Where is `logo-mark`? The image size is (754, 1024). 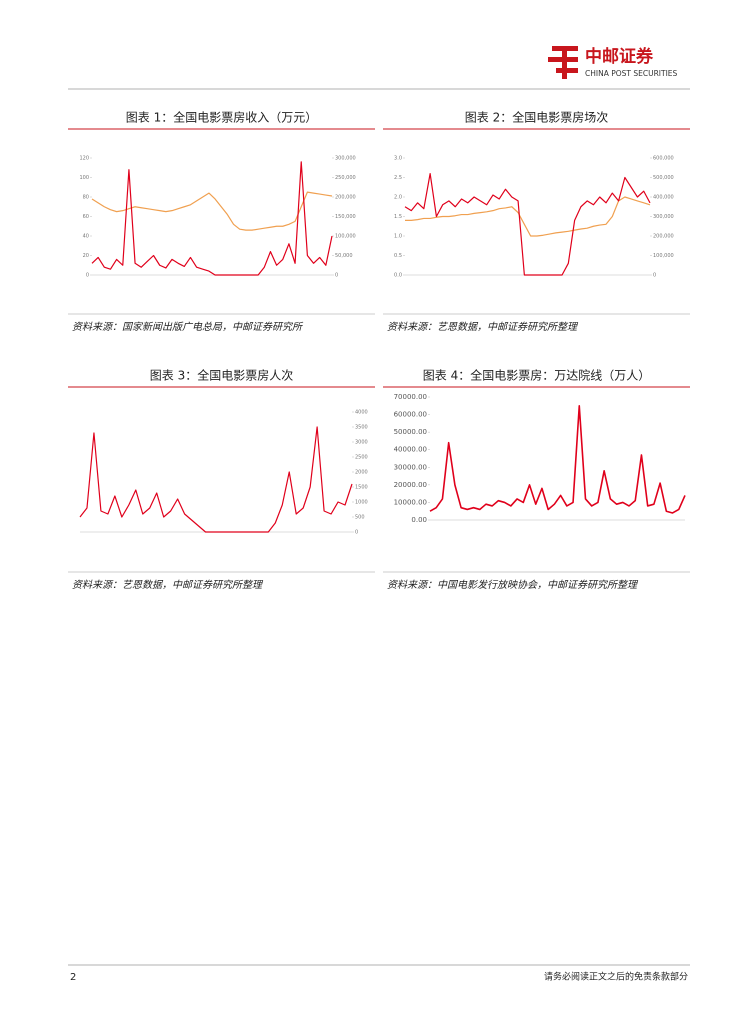
logo-mark is located at coordinates (563, 62).